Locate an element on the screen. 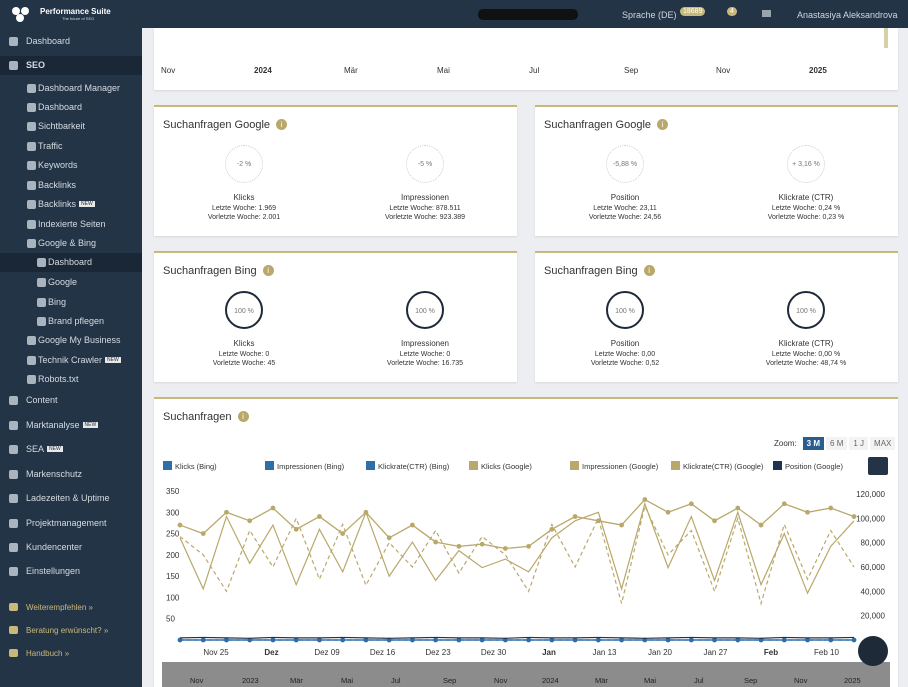  nav-item: Ladezeiten & Uptime is located at coordinates (71, 498).